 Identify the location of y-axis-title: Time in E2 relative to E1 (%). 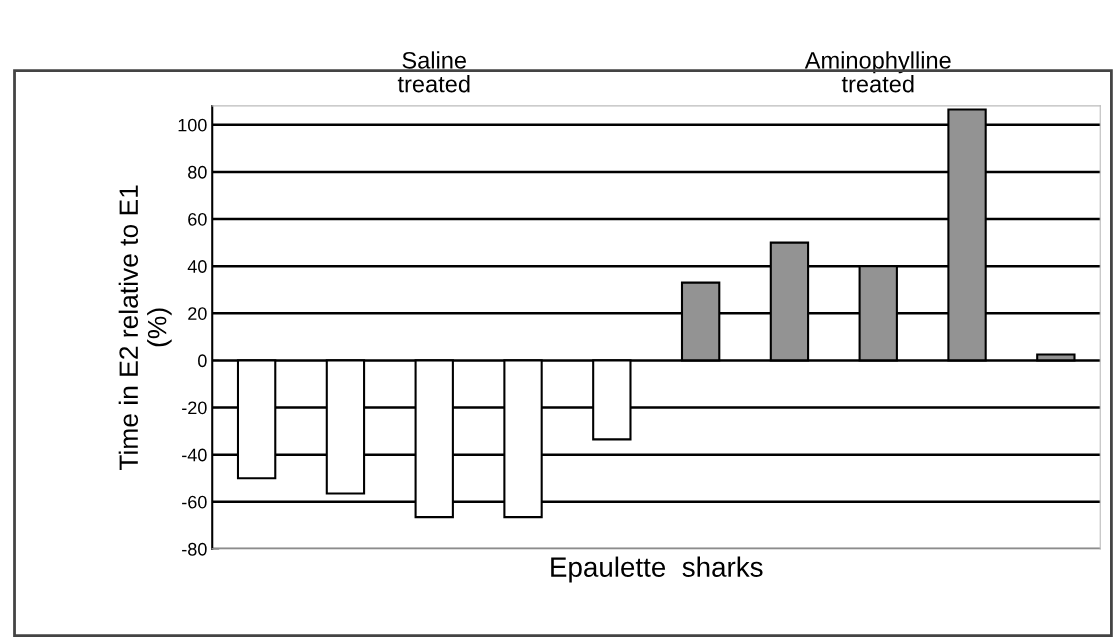
(145, 328).